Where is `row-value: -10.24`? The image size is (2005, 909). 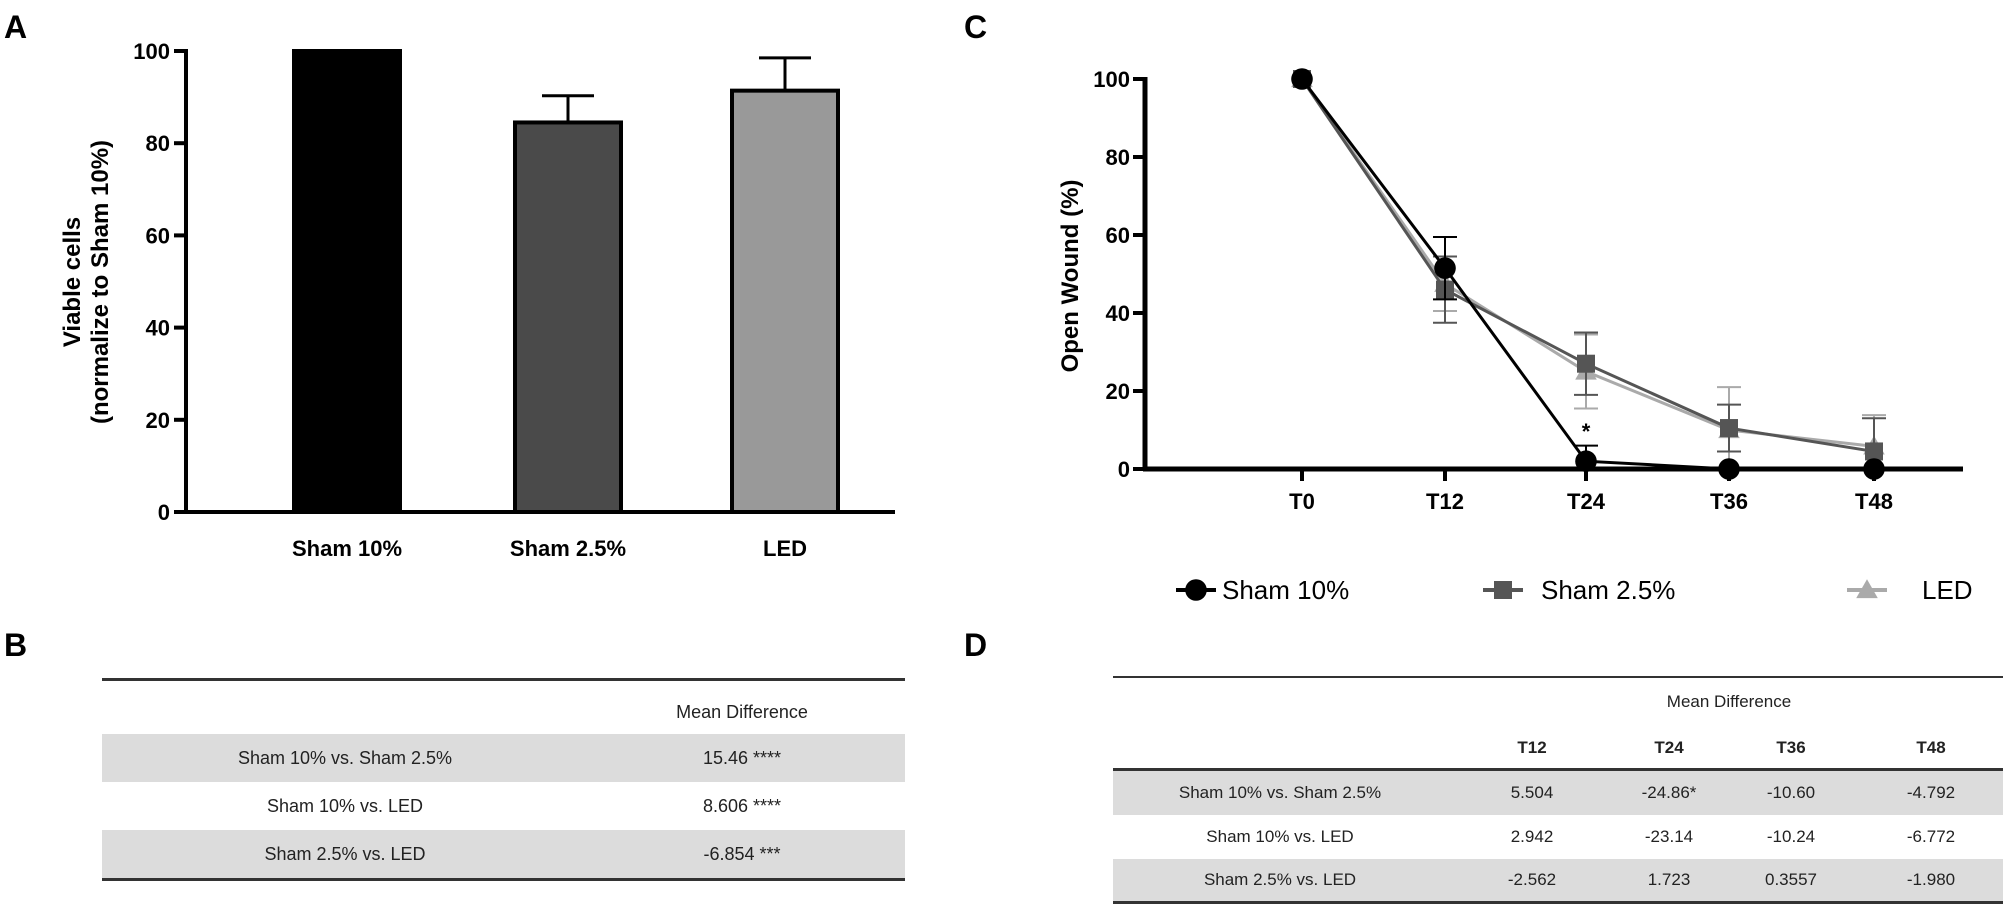
row-value: -10.24 is located at coordinates (1791, 836).